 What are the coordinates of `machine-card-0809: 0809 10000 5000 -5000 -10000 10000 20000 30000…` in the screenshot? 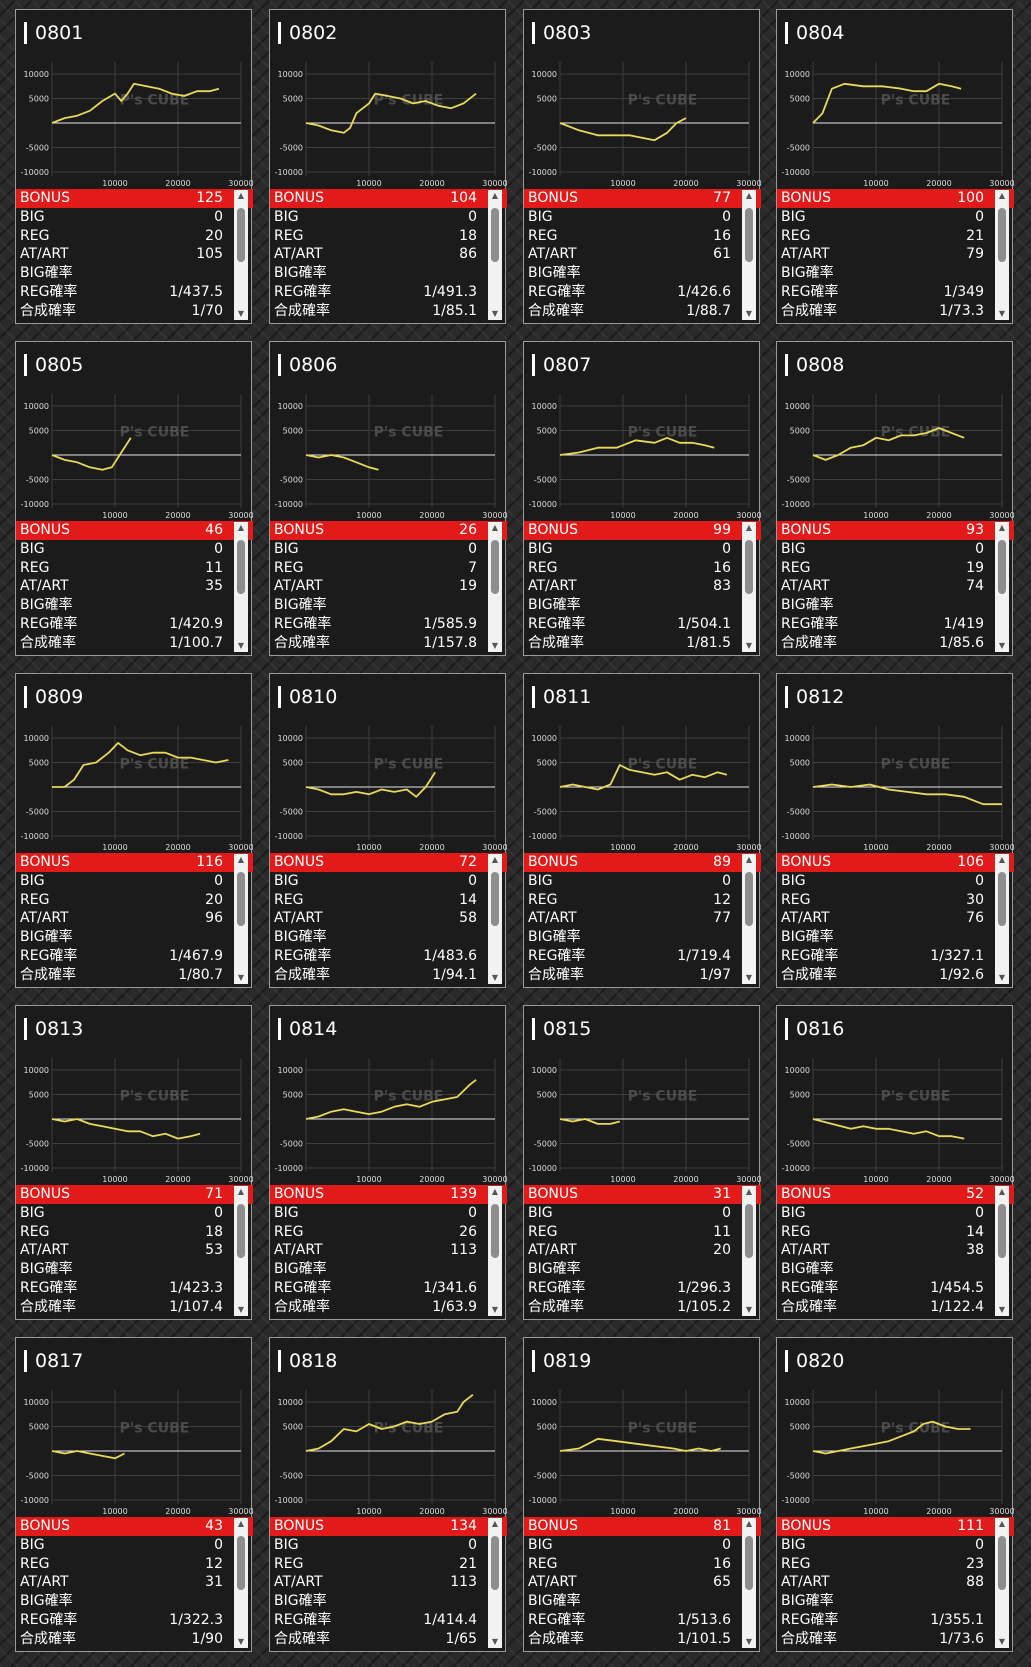 It's located at (134, 830).